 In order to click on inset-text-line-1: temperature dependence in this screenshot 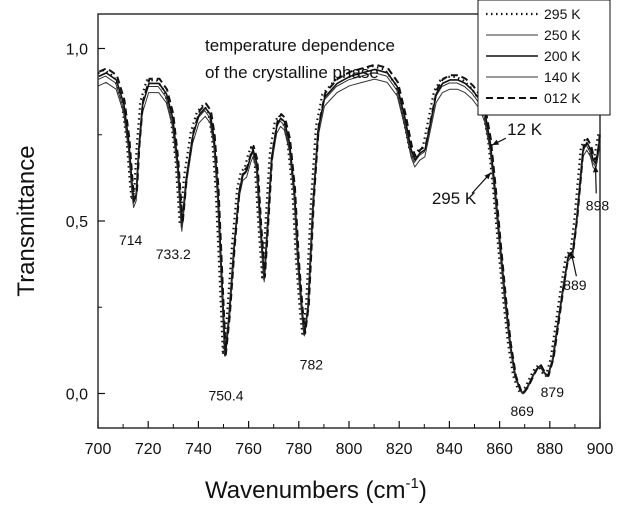, I will do `click(300, 45)`.